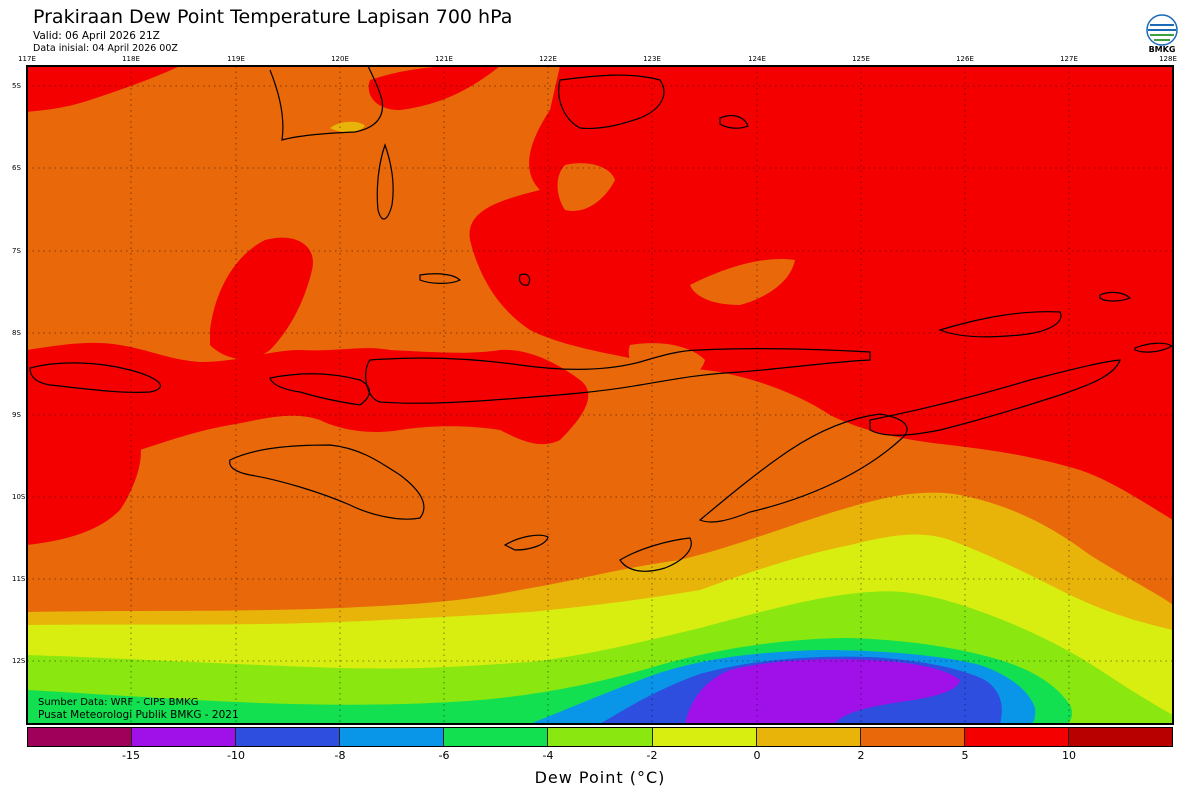  Describe the element at coordinates (19, 497) in the screenshot. I see `lat-label: 10S` at that location.